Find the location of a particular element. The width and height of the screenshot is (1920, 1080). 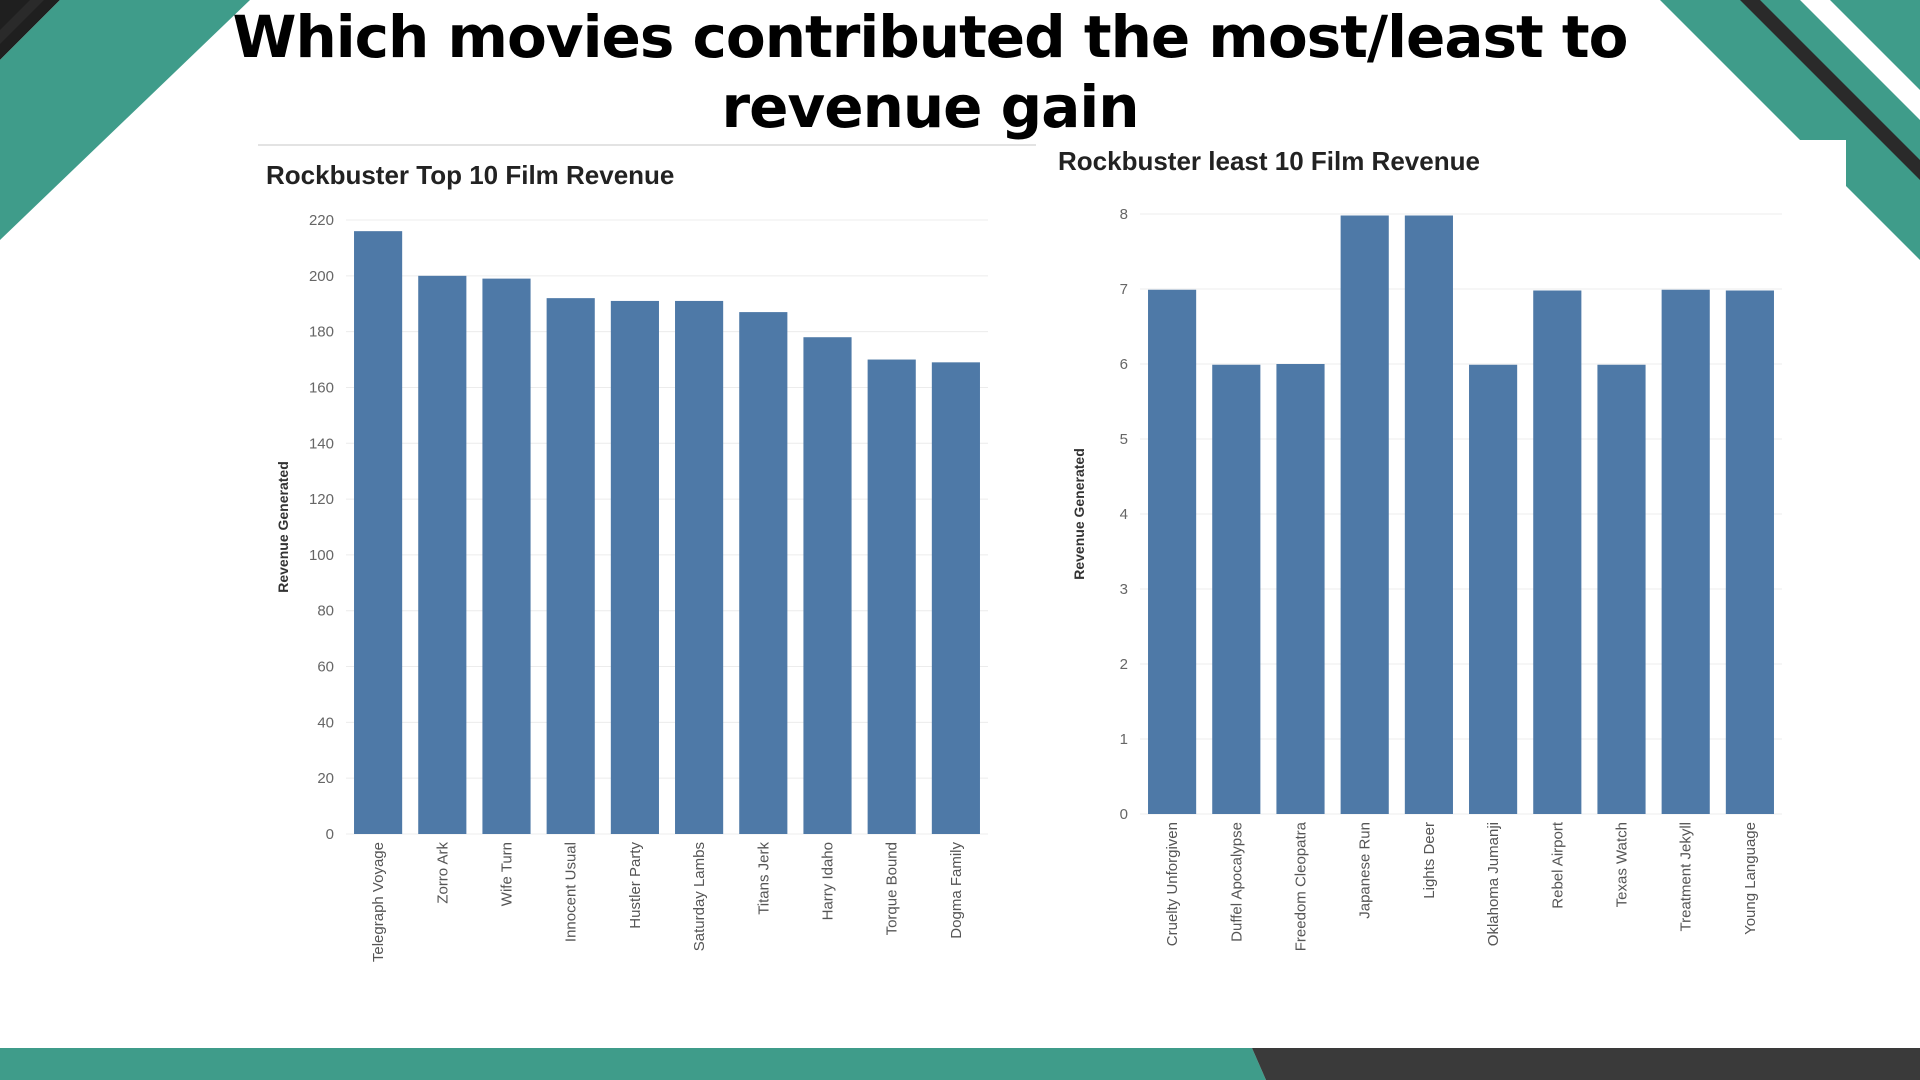

x-category-label: Young Language is located at coordinates (1750, 878).